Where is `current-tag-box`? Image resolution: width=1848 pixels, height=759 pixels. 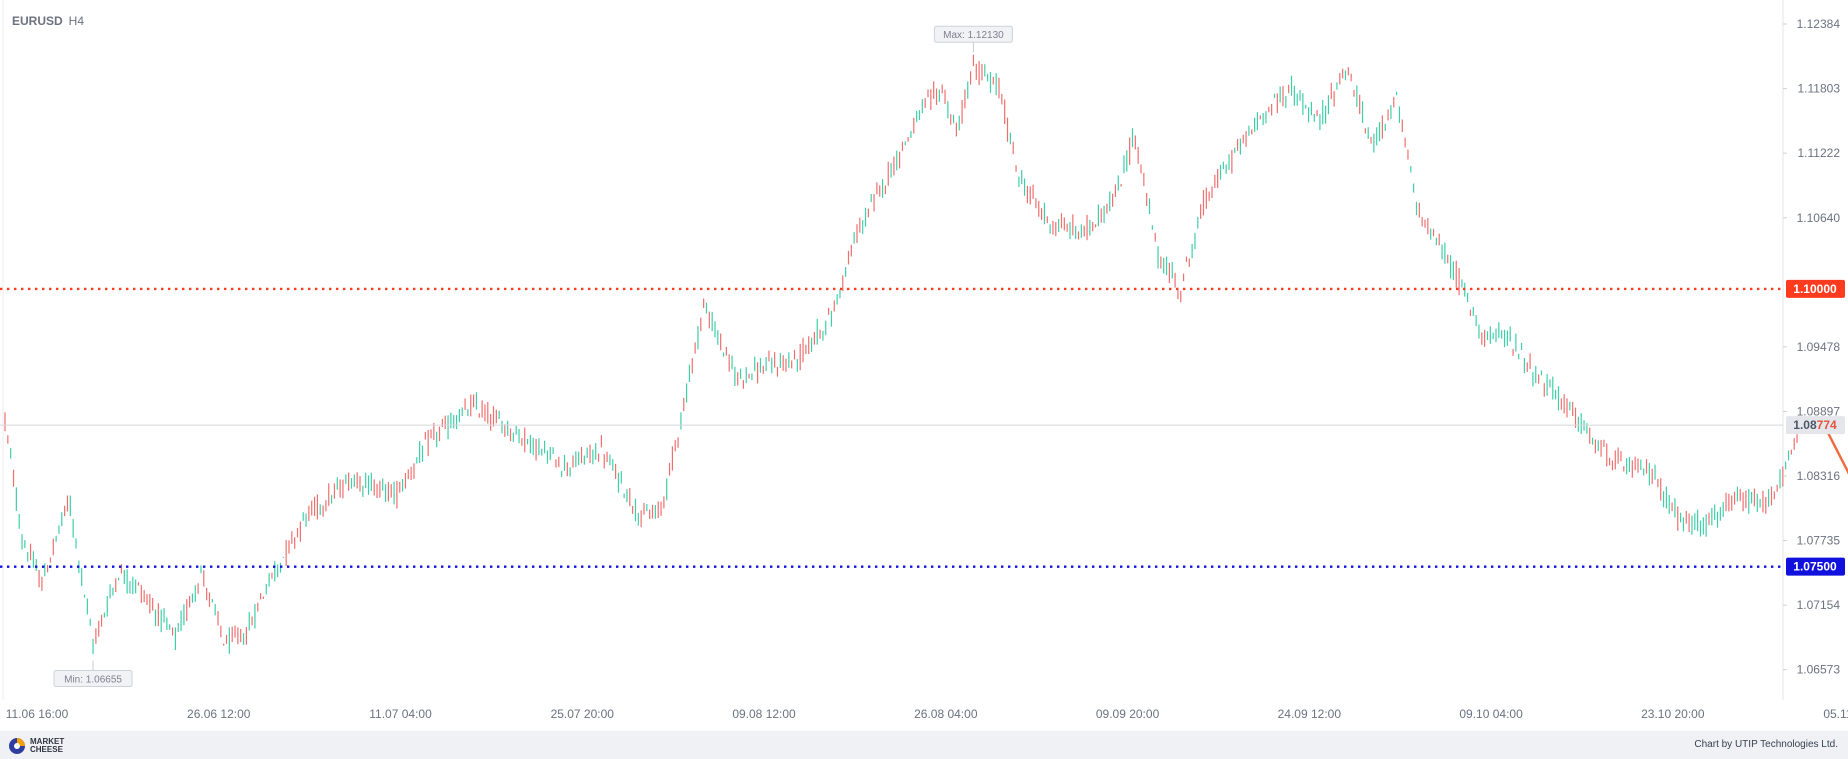
current-tag-box is located at coordinates (1815, 425).